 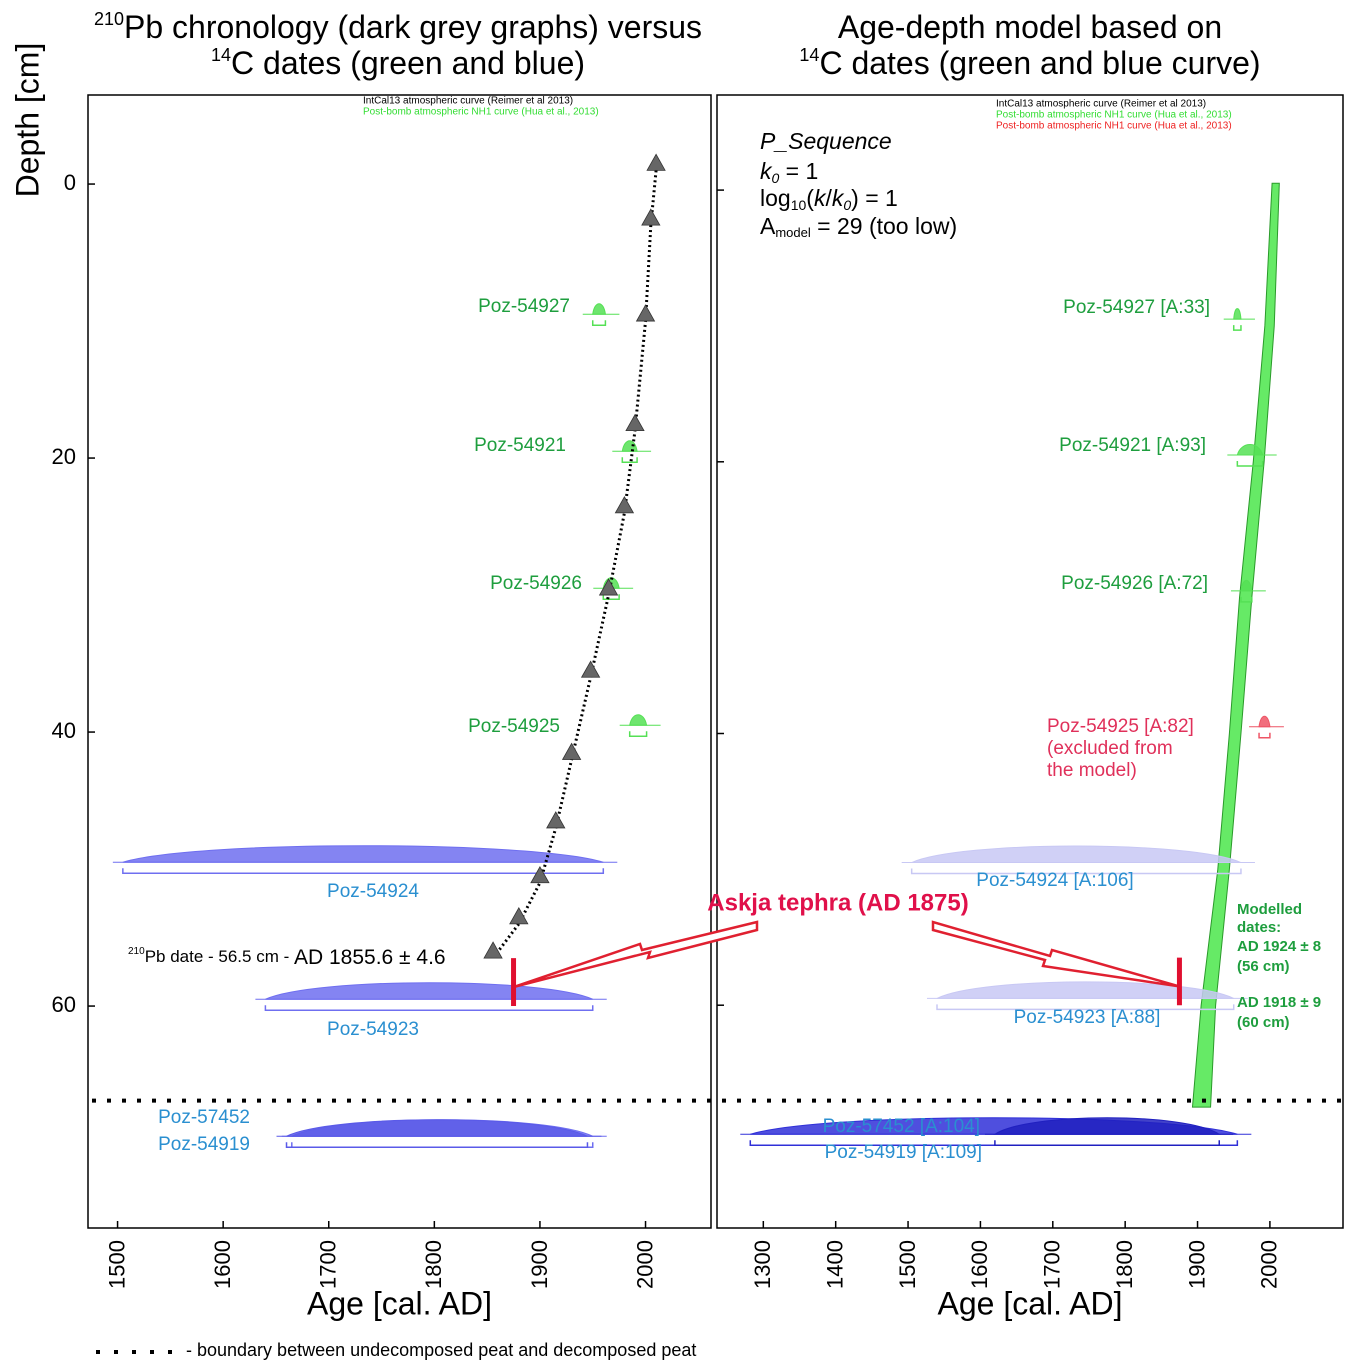 What do you see at coordinates (514, 726) in the screenshot?
I see `sample-label: Poz-54925` at bounding box center [514, 726].